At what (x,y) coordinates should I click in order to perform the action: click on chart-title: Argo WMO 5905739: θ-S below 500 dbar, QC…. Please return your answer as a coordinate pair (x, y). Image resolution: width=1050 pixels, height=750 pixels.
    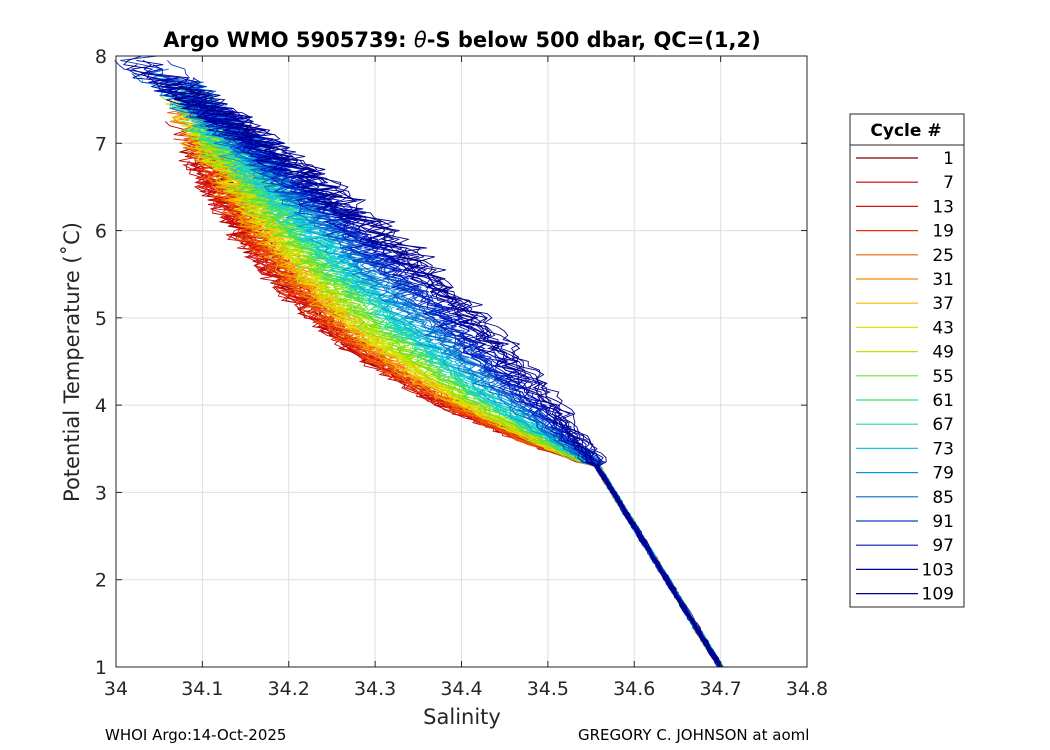
    Looking at the image, I should click on (461, 40).